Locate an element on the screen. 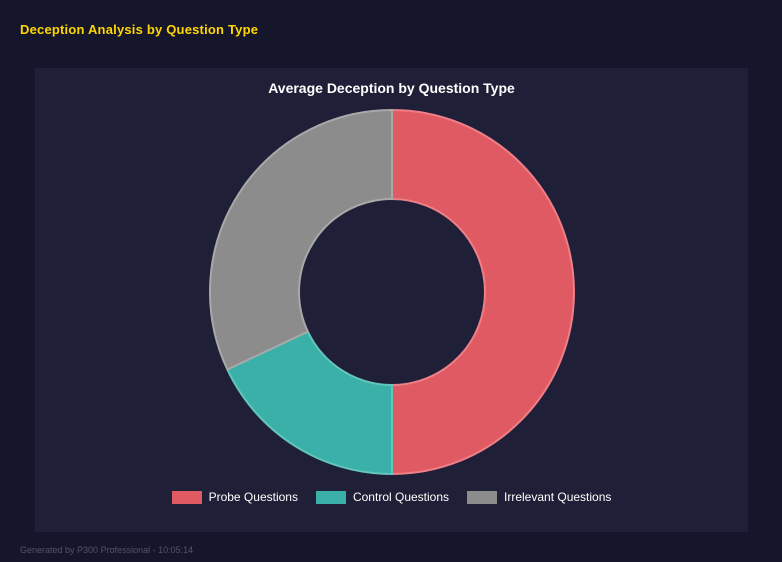 The height and width of the screenshot is (562, 782). page-title: Deception Analysis by Question Type is located at coordinates (139, 29).